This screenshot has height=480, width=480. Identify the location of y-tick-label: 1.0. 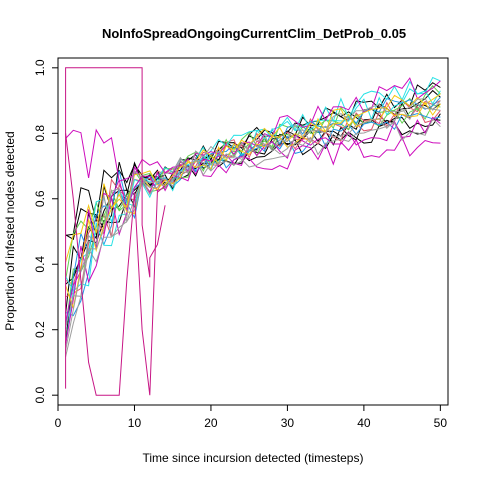
(40, 67).